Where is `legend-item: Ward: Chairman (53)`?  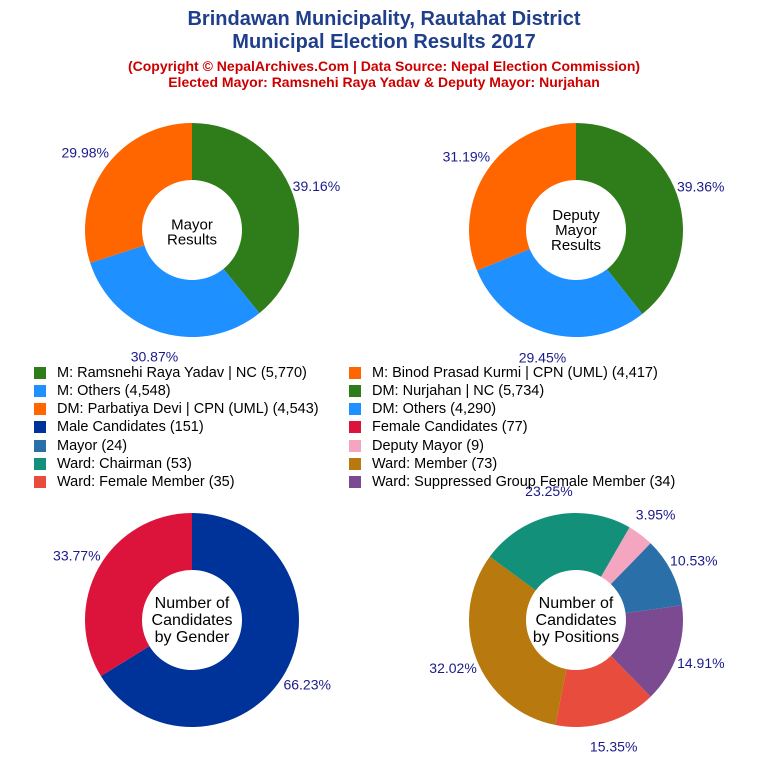
legend-item: Ward: Chairman (53) is located at coordinates (113, 464).